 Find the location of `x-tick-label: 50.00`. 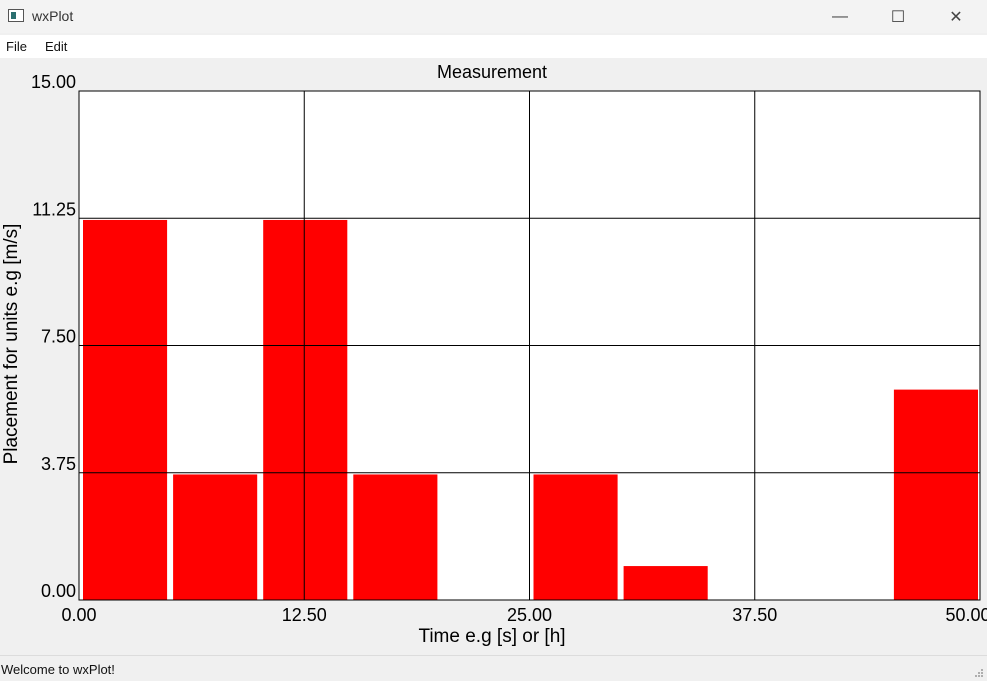

x-tick-label: 50.00 is located at coordinates (966, 615).